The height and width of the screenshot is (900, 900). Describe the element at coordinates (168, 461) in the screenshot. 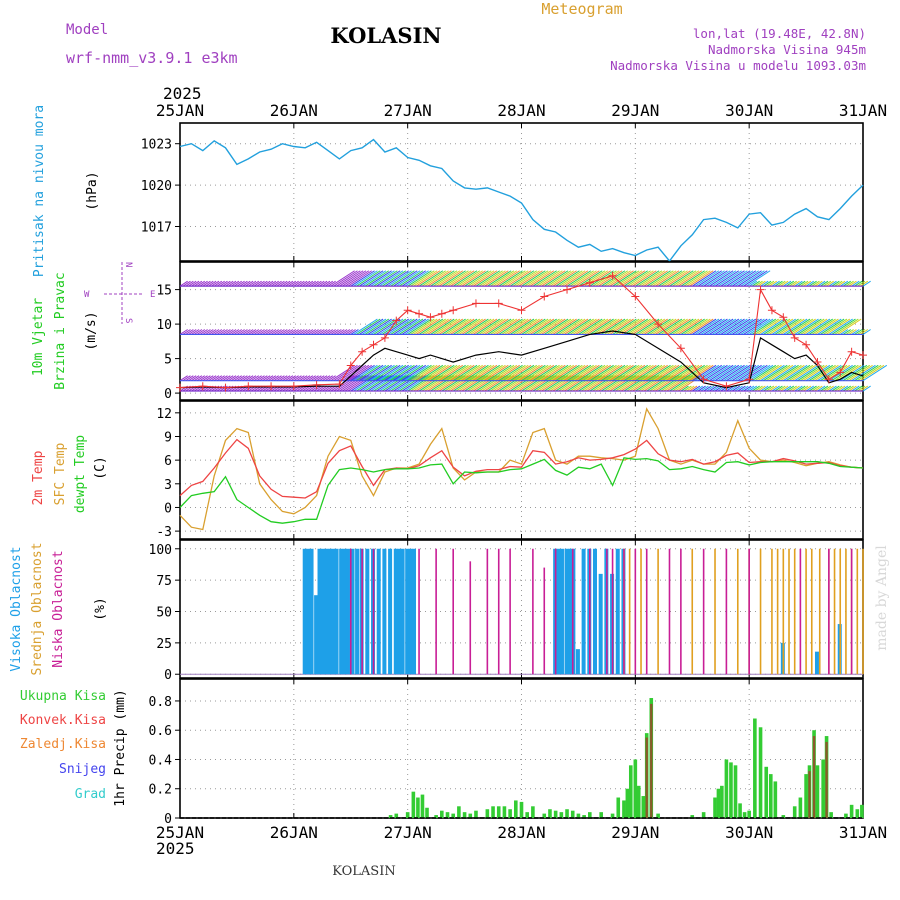

I see `temp-ytick-label: 6` at that location.